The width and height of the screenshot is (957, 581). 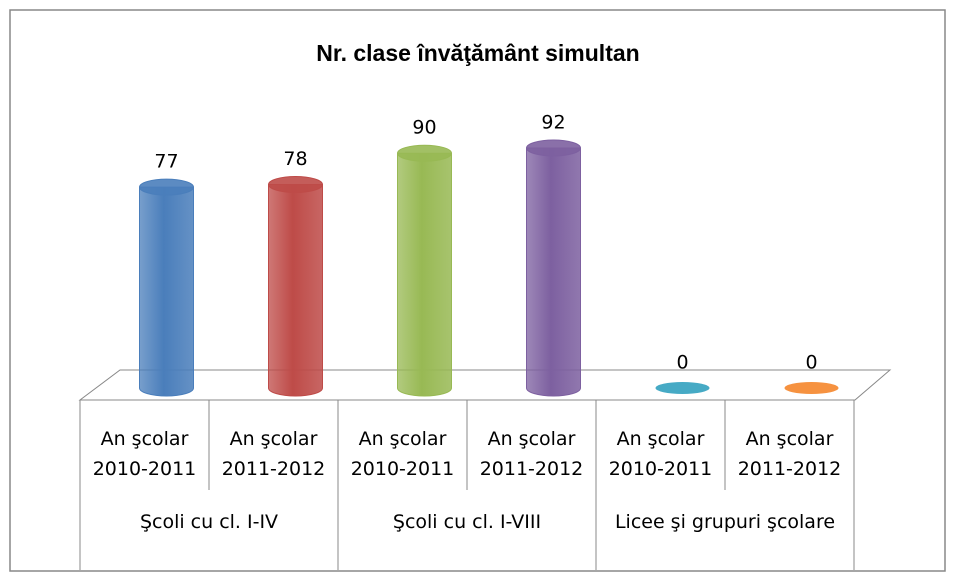 What do you see at coordinates (295, 159) in the screenshot?
I see `data-label: 78` at bounding box center [295, 159].